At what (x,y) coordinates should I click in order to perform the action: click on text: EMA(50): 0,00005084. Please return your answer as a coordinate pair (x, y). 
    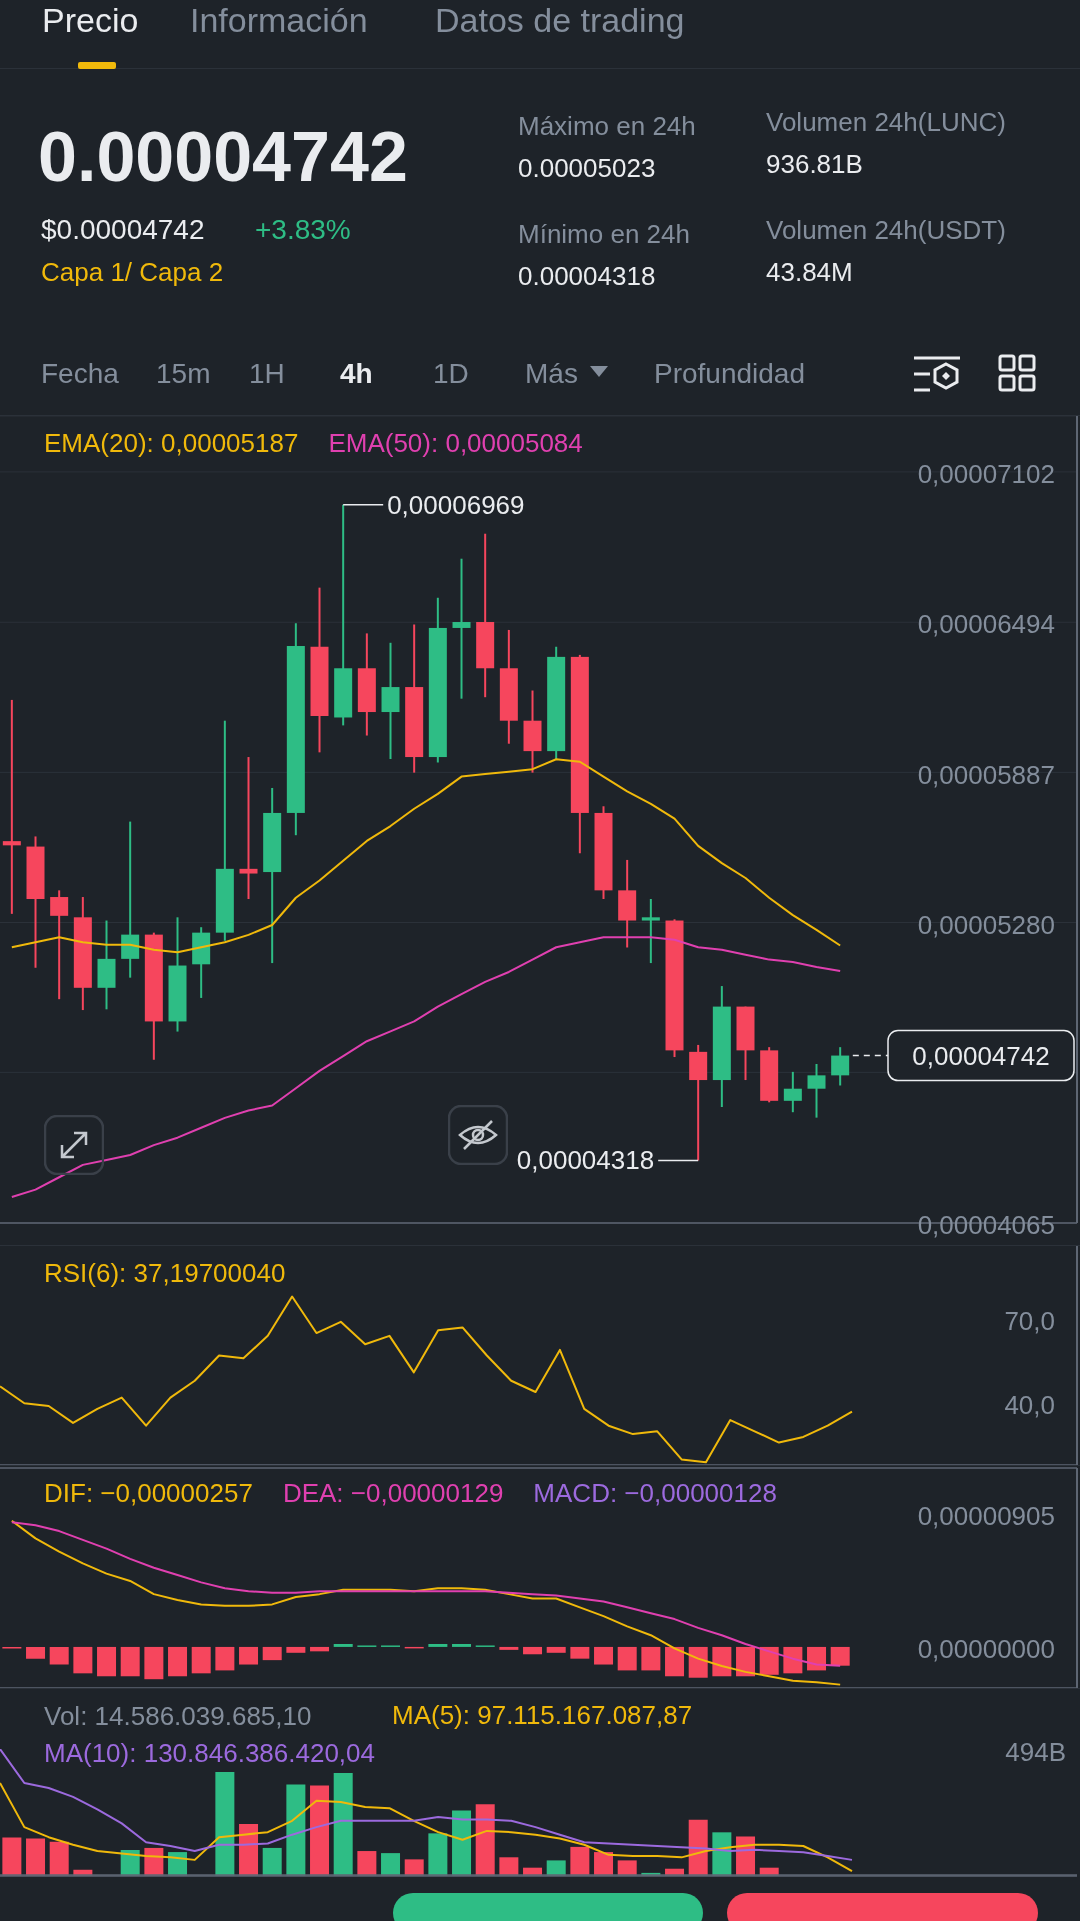
    Looking at the image, I should click on (455, 444).